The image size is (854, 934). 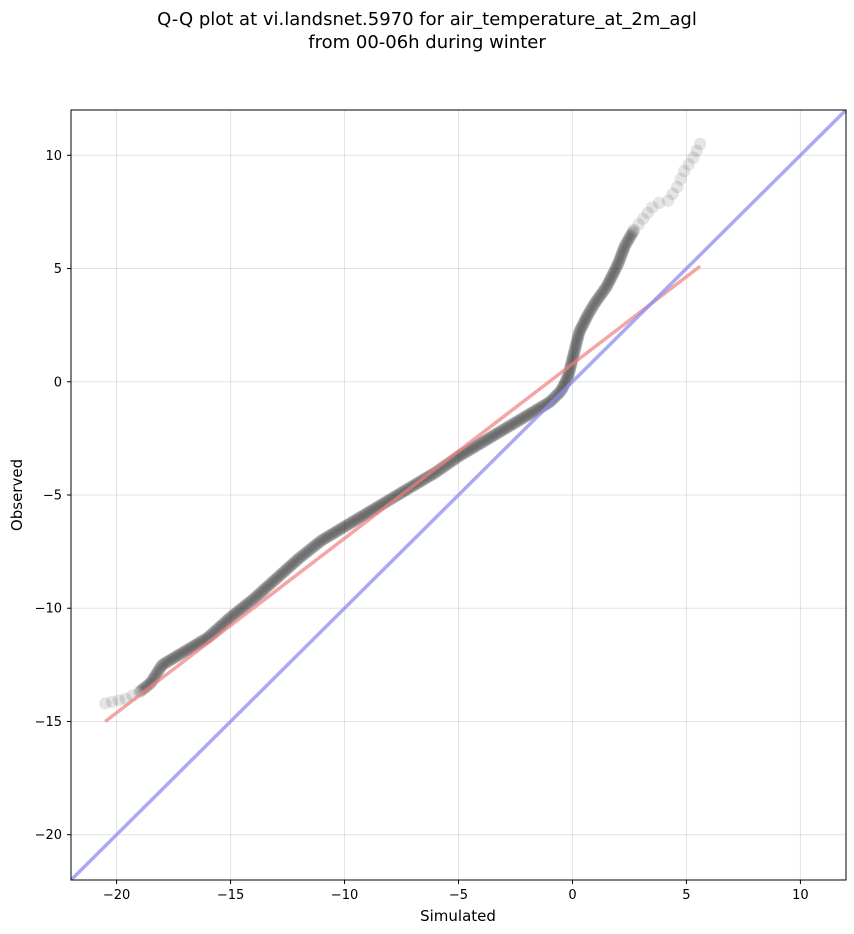 What do you see at coordinates (58, 382) in the screenshot?
I see `y-tick-label: 0` at bounding box center [58, 382].